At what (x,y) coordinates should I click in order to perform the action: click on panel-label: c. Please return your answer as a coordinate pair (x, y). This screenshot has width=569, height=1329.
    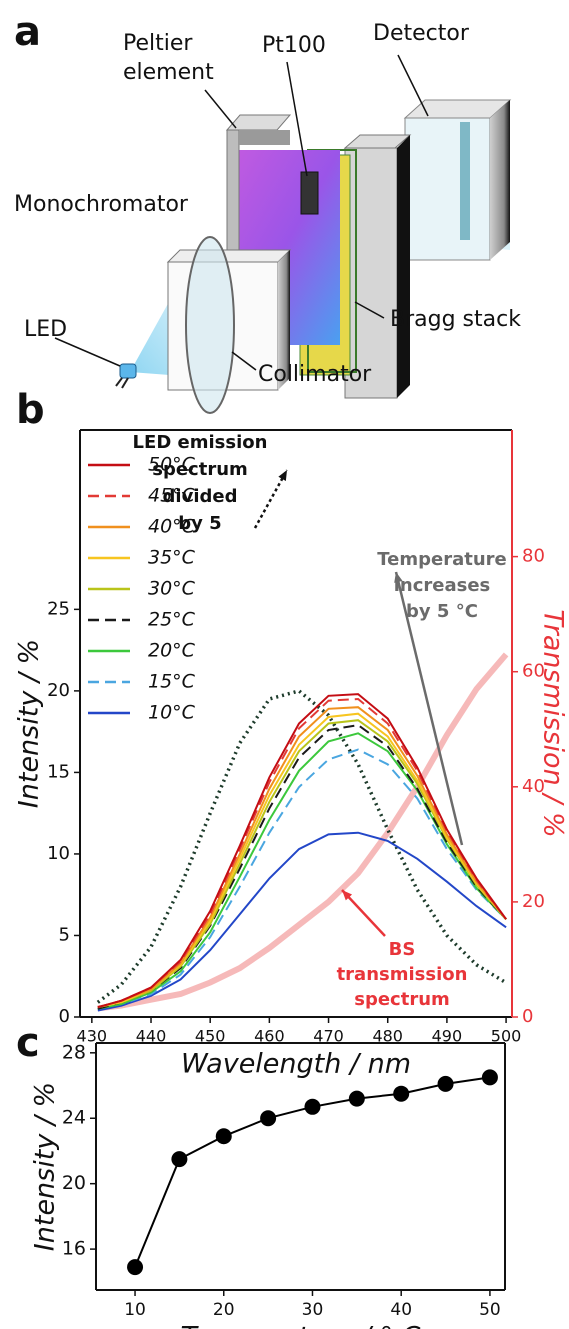
    Looking at the image, I should click on (28, 1043).